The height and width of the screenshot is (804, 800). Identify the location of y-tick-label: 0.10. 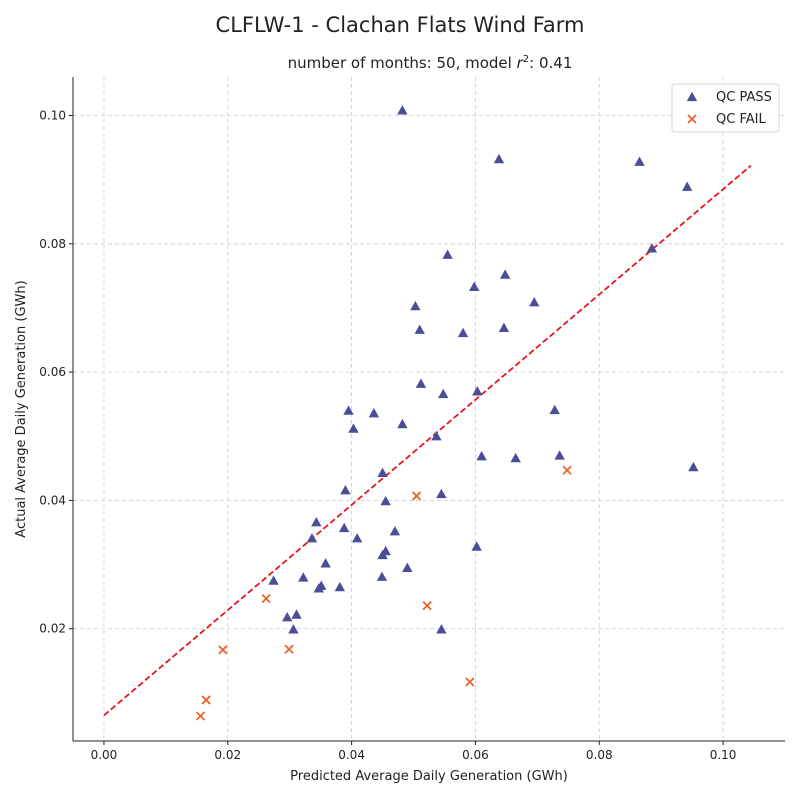
(52, 115).